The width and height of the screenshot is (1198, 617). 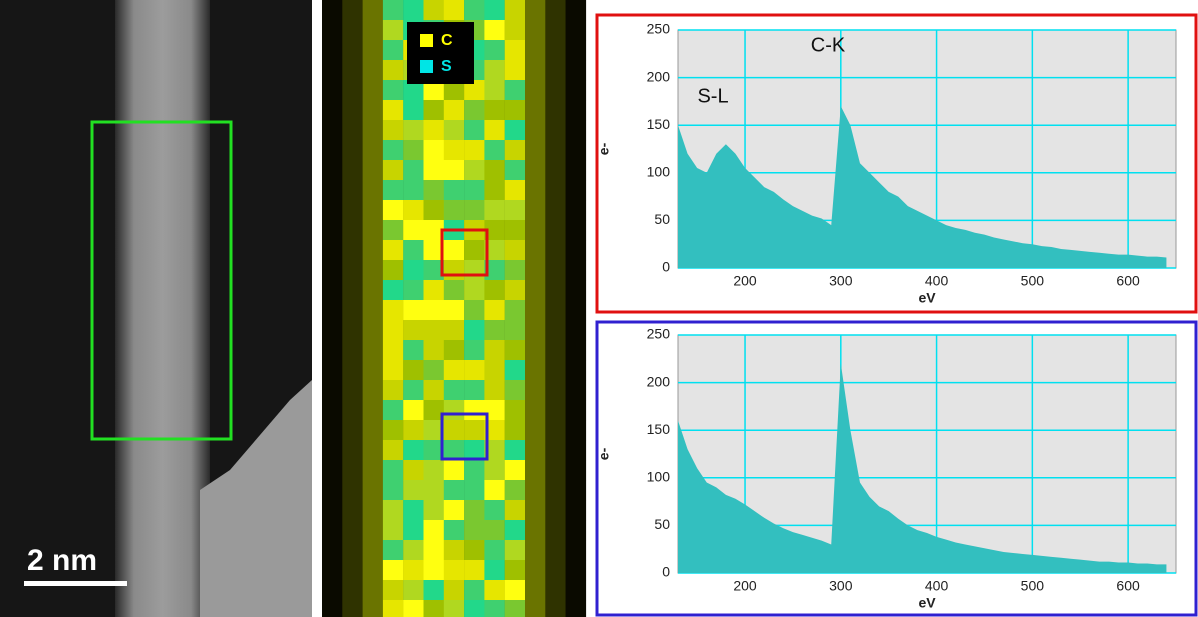 I want to click on legend-label: S, so click(x=446, y=66).